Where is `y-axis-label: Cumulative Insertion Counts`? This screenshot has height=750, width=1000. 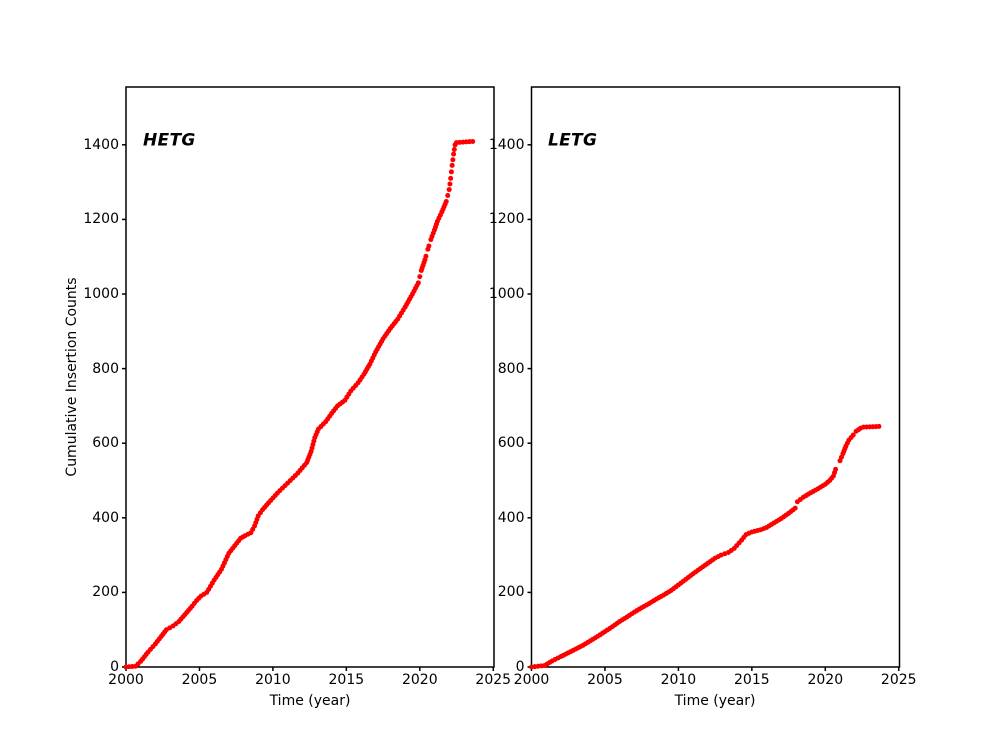 y-axis-label: Cumulative Insertion Counts is located at coordinates (72, 377).